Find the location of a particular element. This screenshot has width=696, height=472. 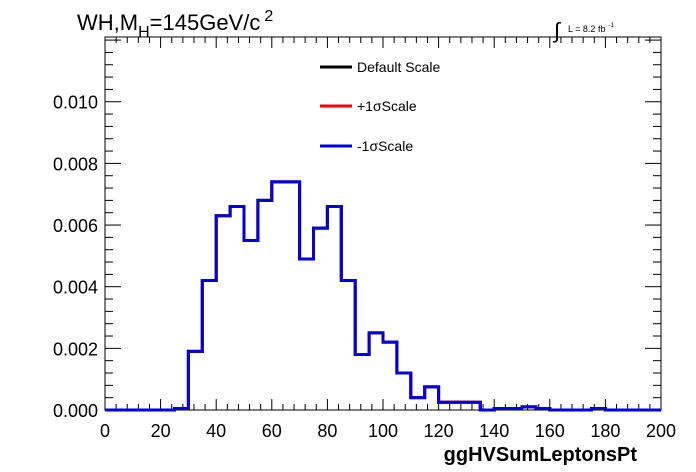

lumi-integral-sign: ∫ is located at coordinates (557, 30).